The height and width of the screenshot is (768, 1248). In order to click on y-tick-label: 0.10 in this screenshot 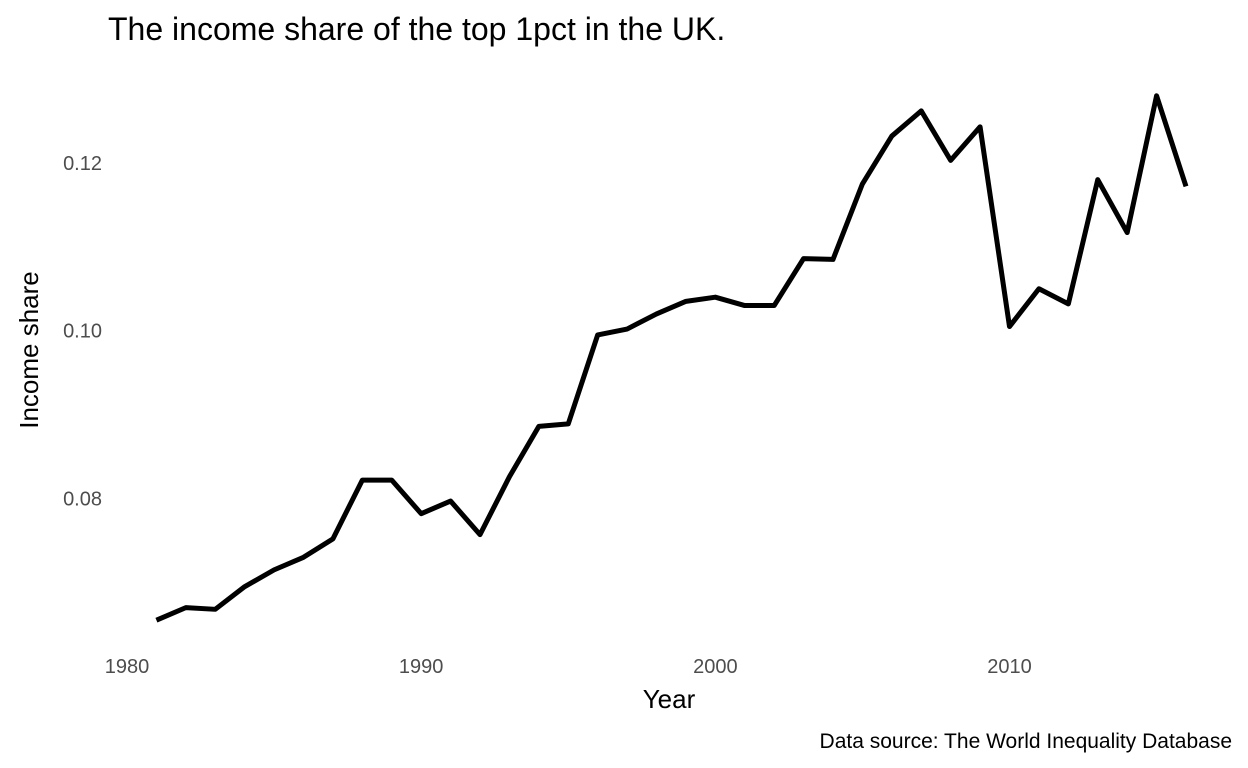, I will do `click(82, 332)`.